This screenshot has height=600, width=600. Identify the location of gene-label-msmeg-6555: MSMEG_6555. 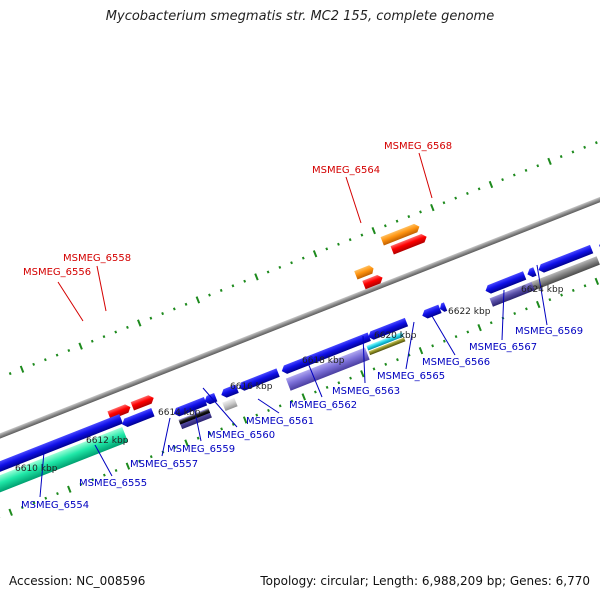
(113, 483).